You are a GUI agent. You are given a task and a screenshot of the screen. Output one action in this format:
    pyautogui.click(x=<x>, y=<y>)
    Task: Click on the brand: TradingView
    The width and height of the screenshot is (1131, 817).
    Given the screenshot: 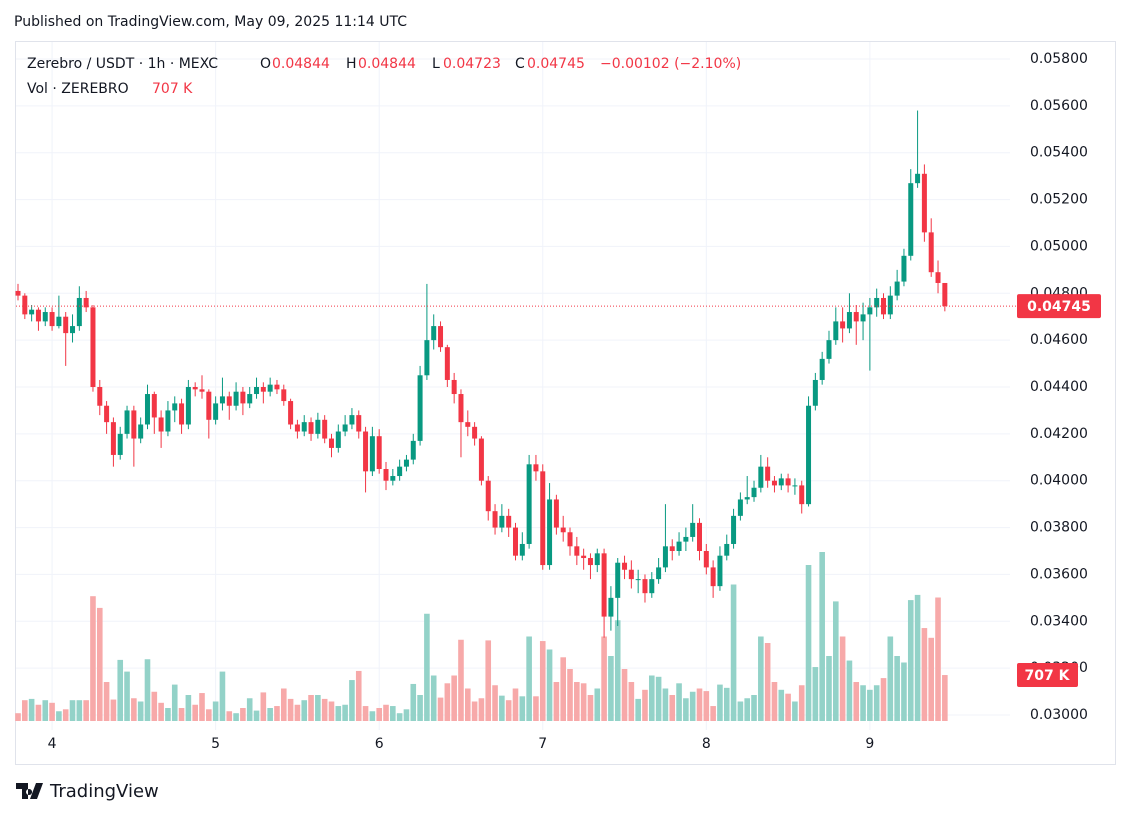 What is the action you would take?
    pyautogui.click(x=87, y=791)
    